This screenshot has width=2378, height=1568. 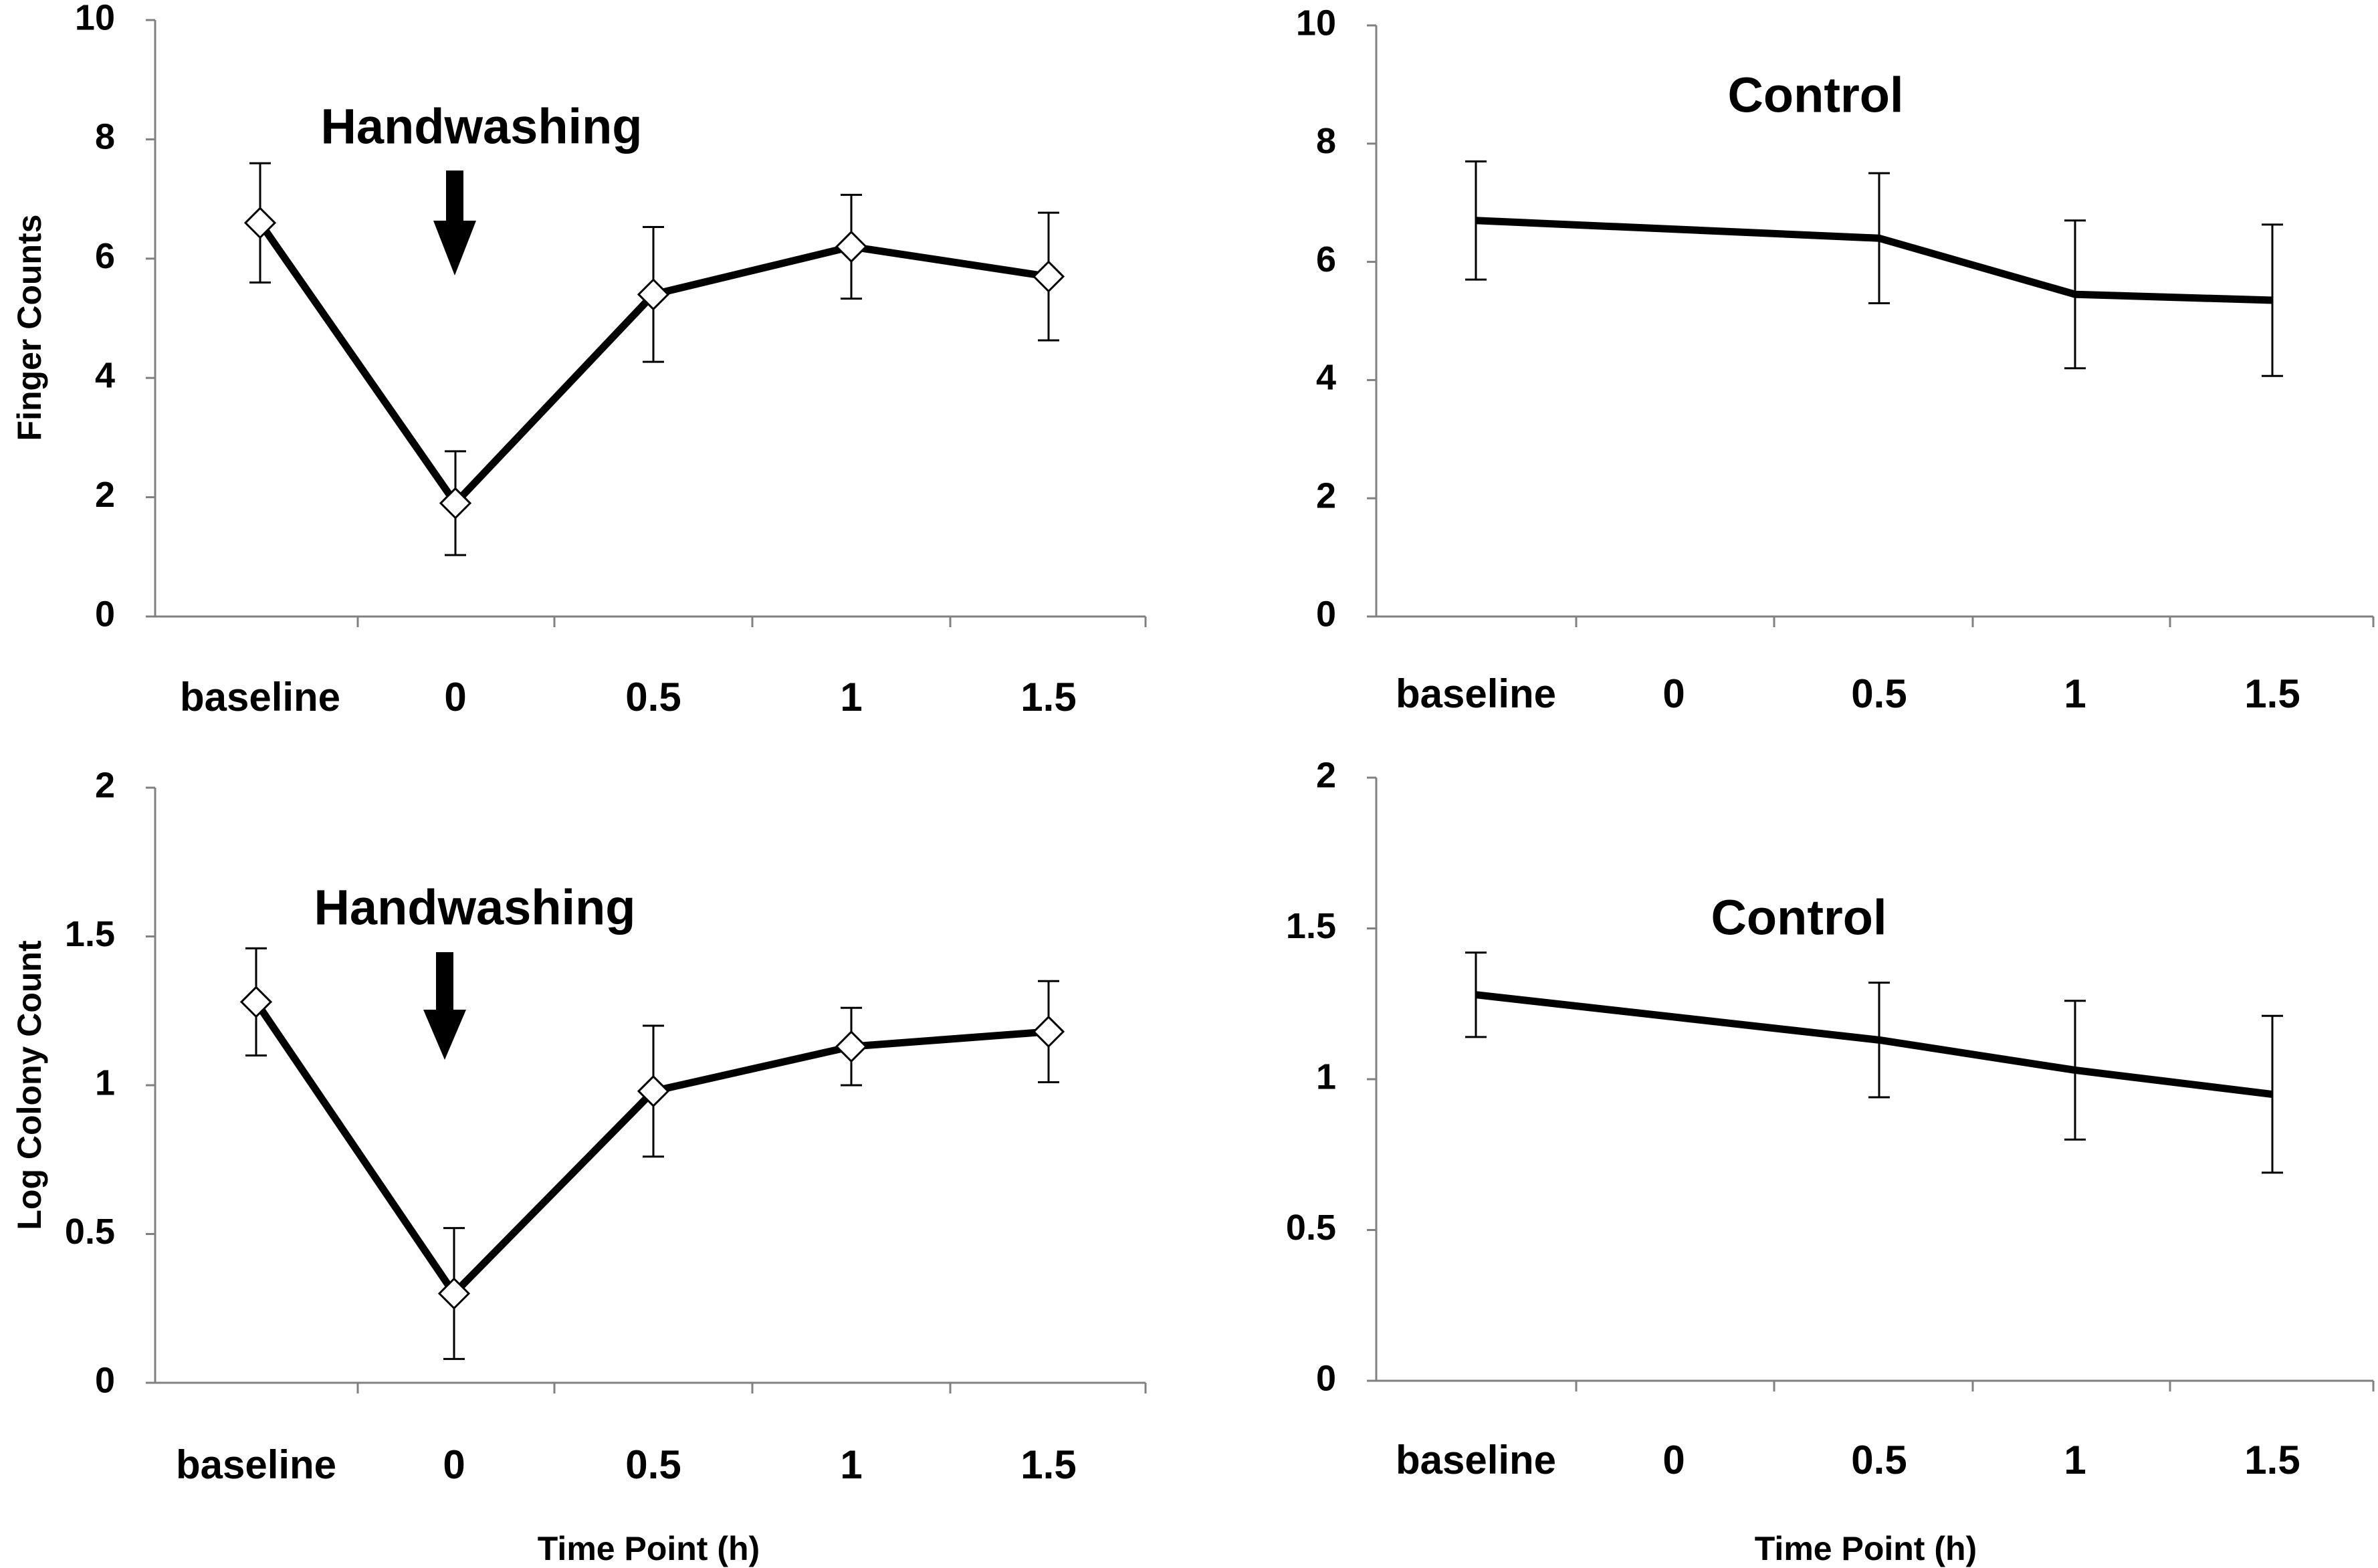 What do you see at coordinates (30, 328) in the screenshot?
I see `y-axis-title: Finger Counts` at bounding box center [30, 328].